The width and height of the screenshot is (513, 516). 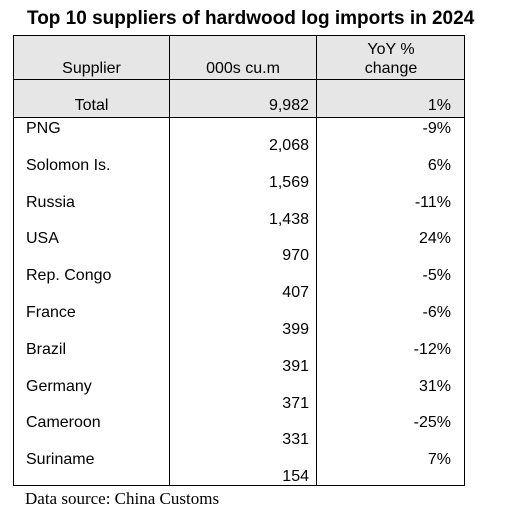 What do you see at coordinates (59, 386) in the screenshot?
I see `row-supplier: Germany` at bounding box center [59, 386].